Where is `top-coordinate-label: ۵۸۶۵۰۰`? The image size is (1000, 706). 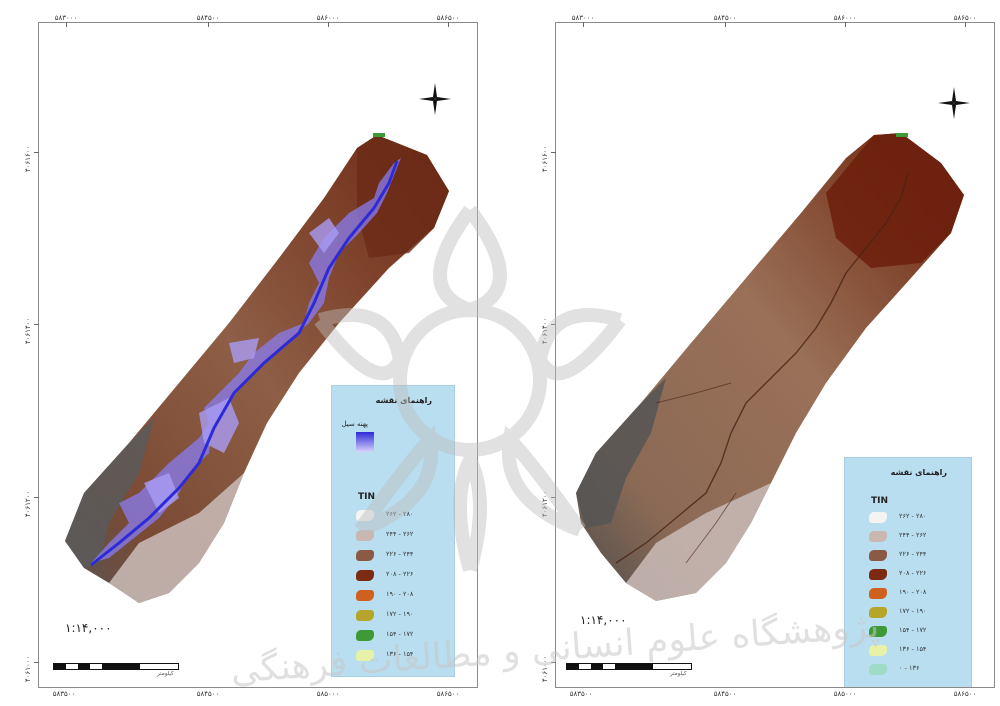 top-coordinate-label: ۵۸۶۵۰۰ is located at coordinates (965, 18).